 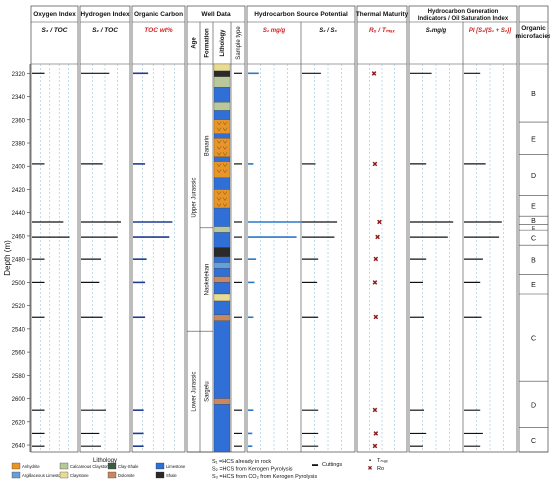 What do you see at coordinates (222, 252) in the screenshot?
I see `lithology-interval-shale` at bounding box center [222, 252].